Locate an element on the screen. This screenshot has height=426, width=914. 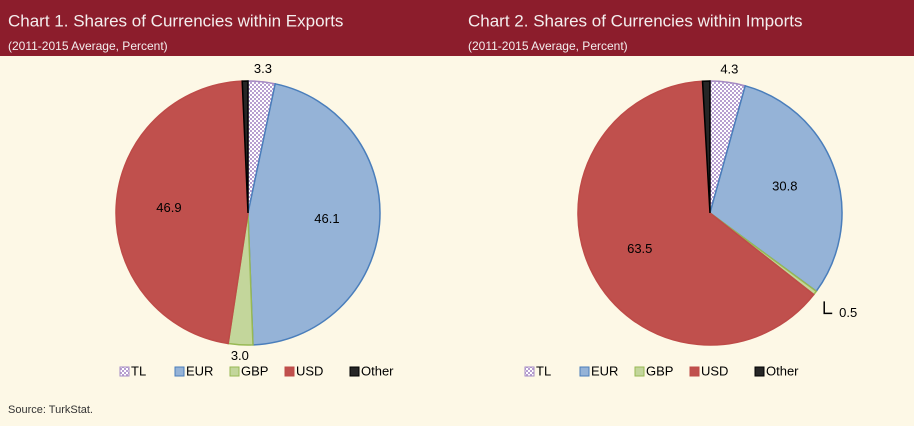
data-label: 4.3 is located at coordinates (729, 69).